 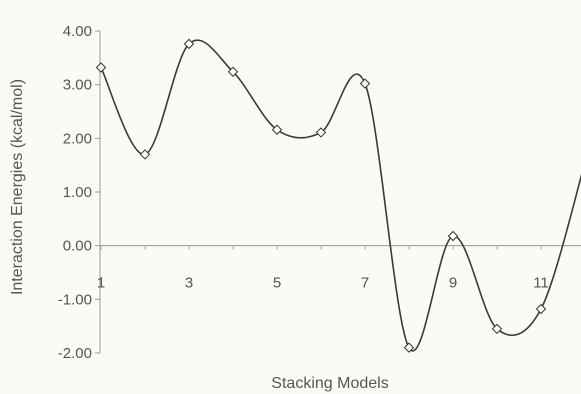 What do you see at coordinates (77, 31) in the screenshot?
I see `y-tick-label: 4.00` at bounding box center [77, 31].